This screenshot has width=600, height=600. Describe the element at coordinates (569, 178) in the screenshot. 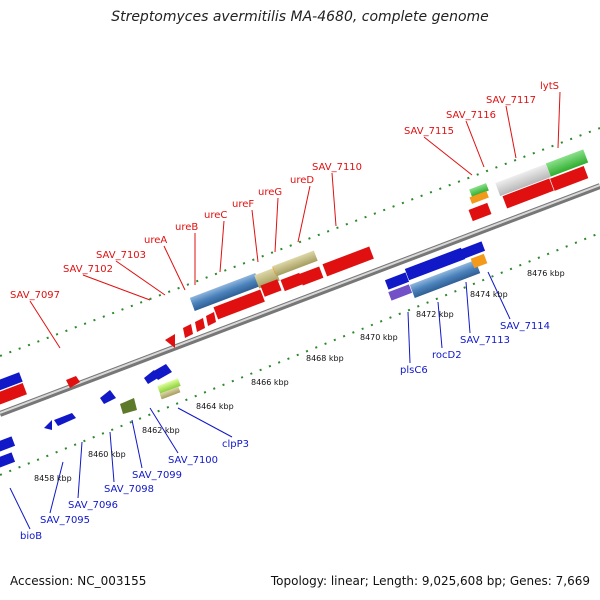

I see `gene-lytS-red` at that location.